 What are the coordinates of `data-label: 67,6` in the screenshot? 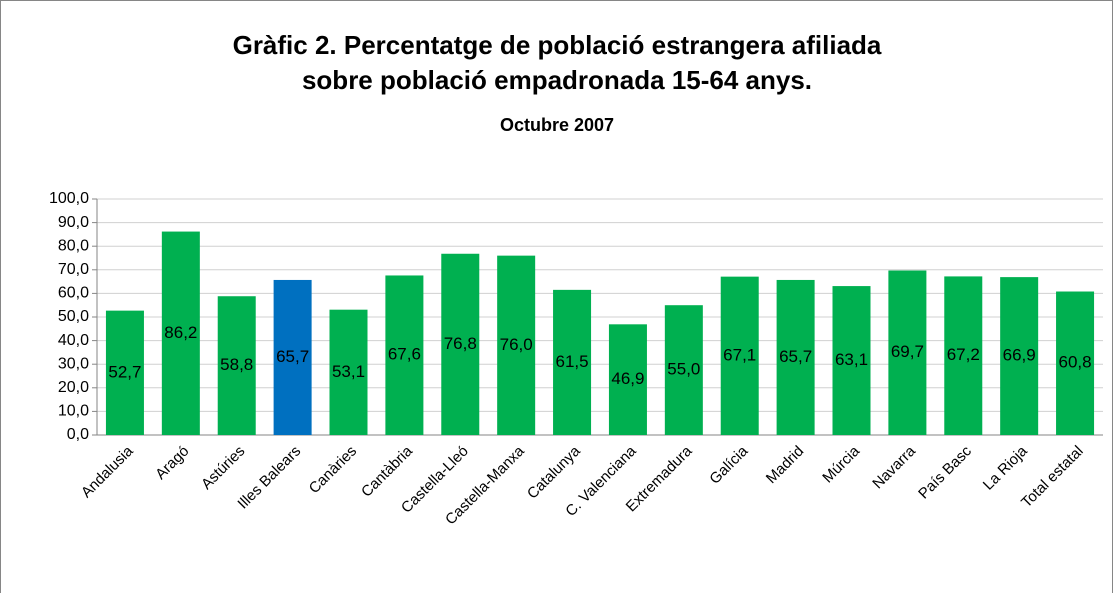 It's located at (404, 354).